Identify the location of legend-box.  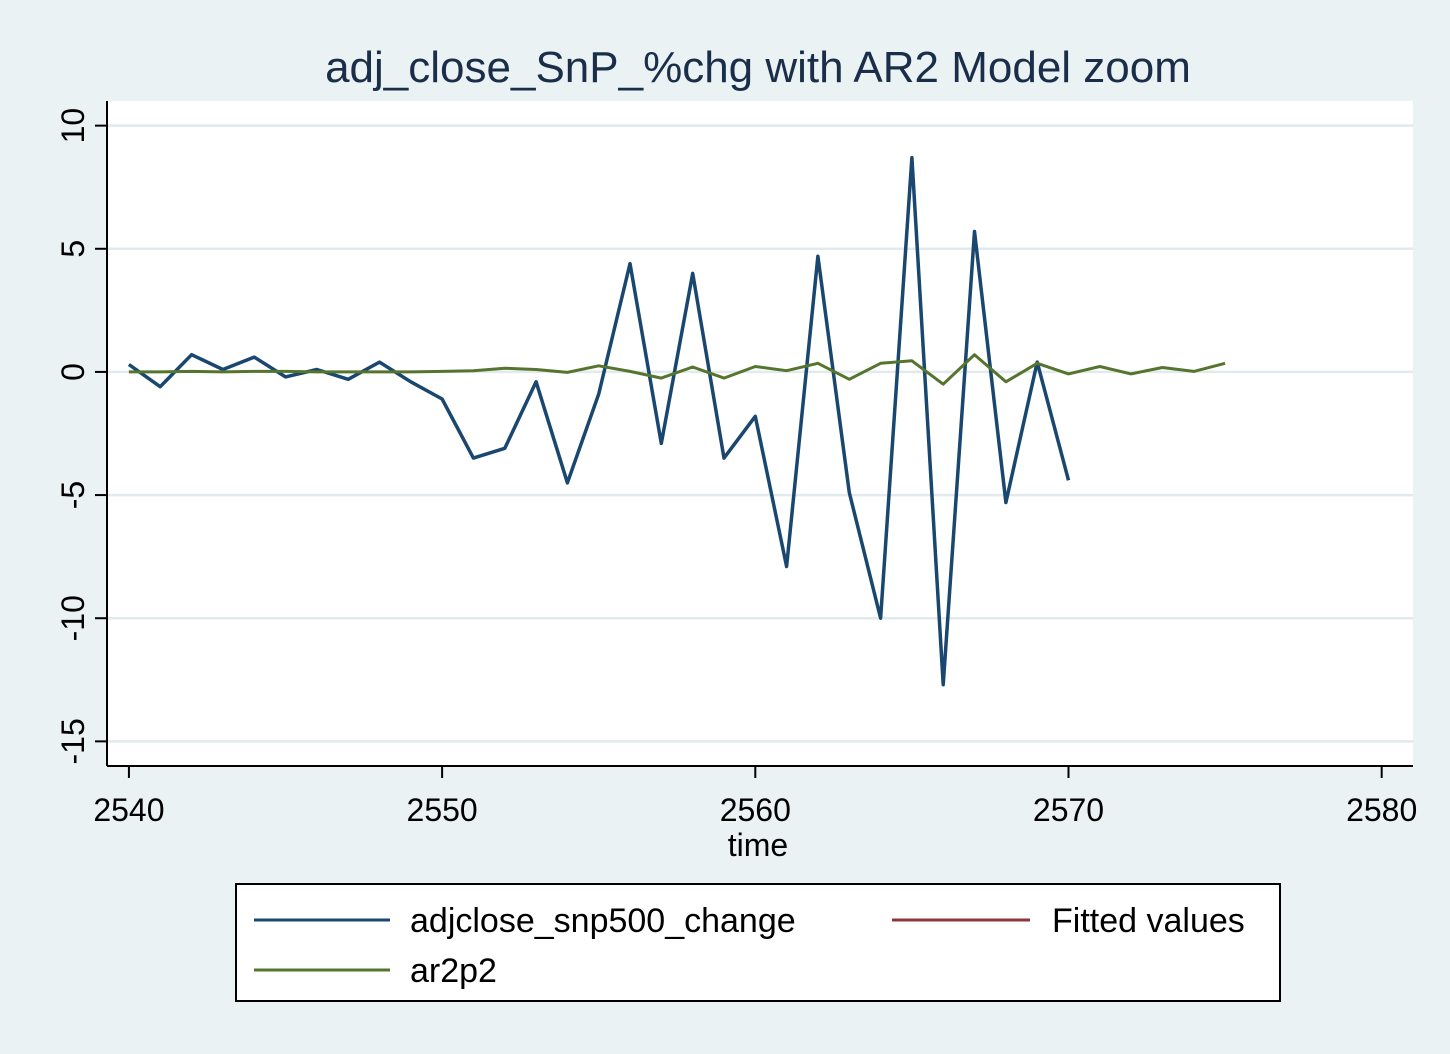
(758, 942).